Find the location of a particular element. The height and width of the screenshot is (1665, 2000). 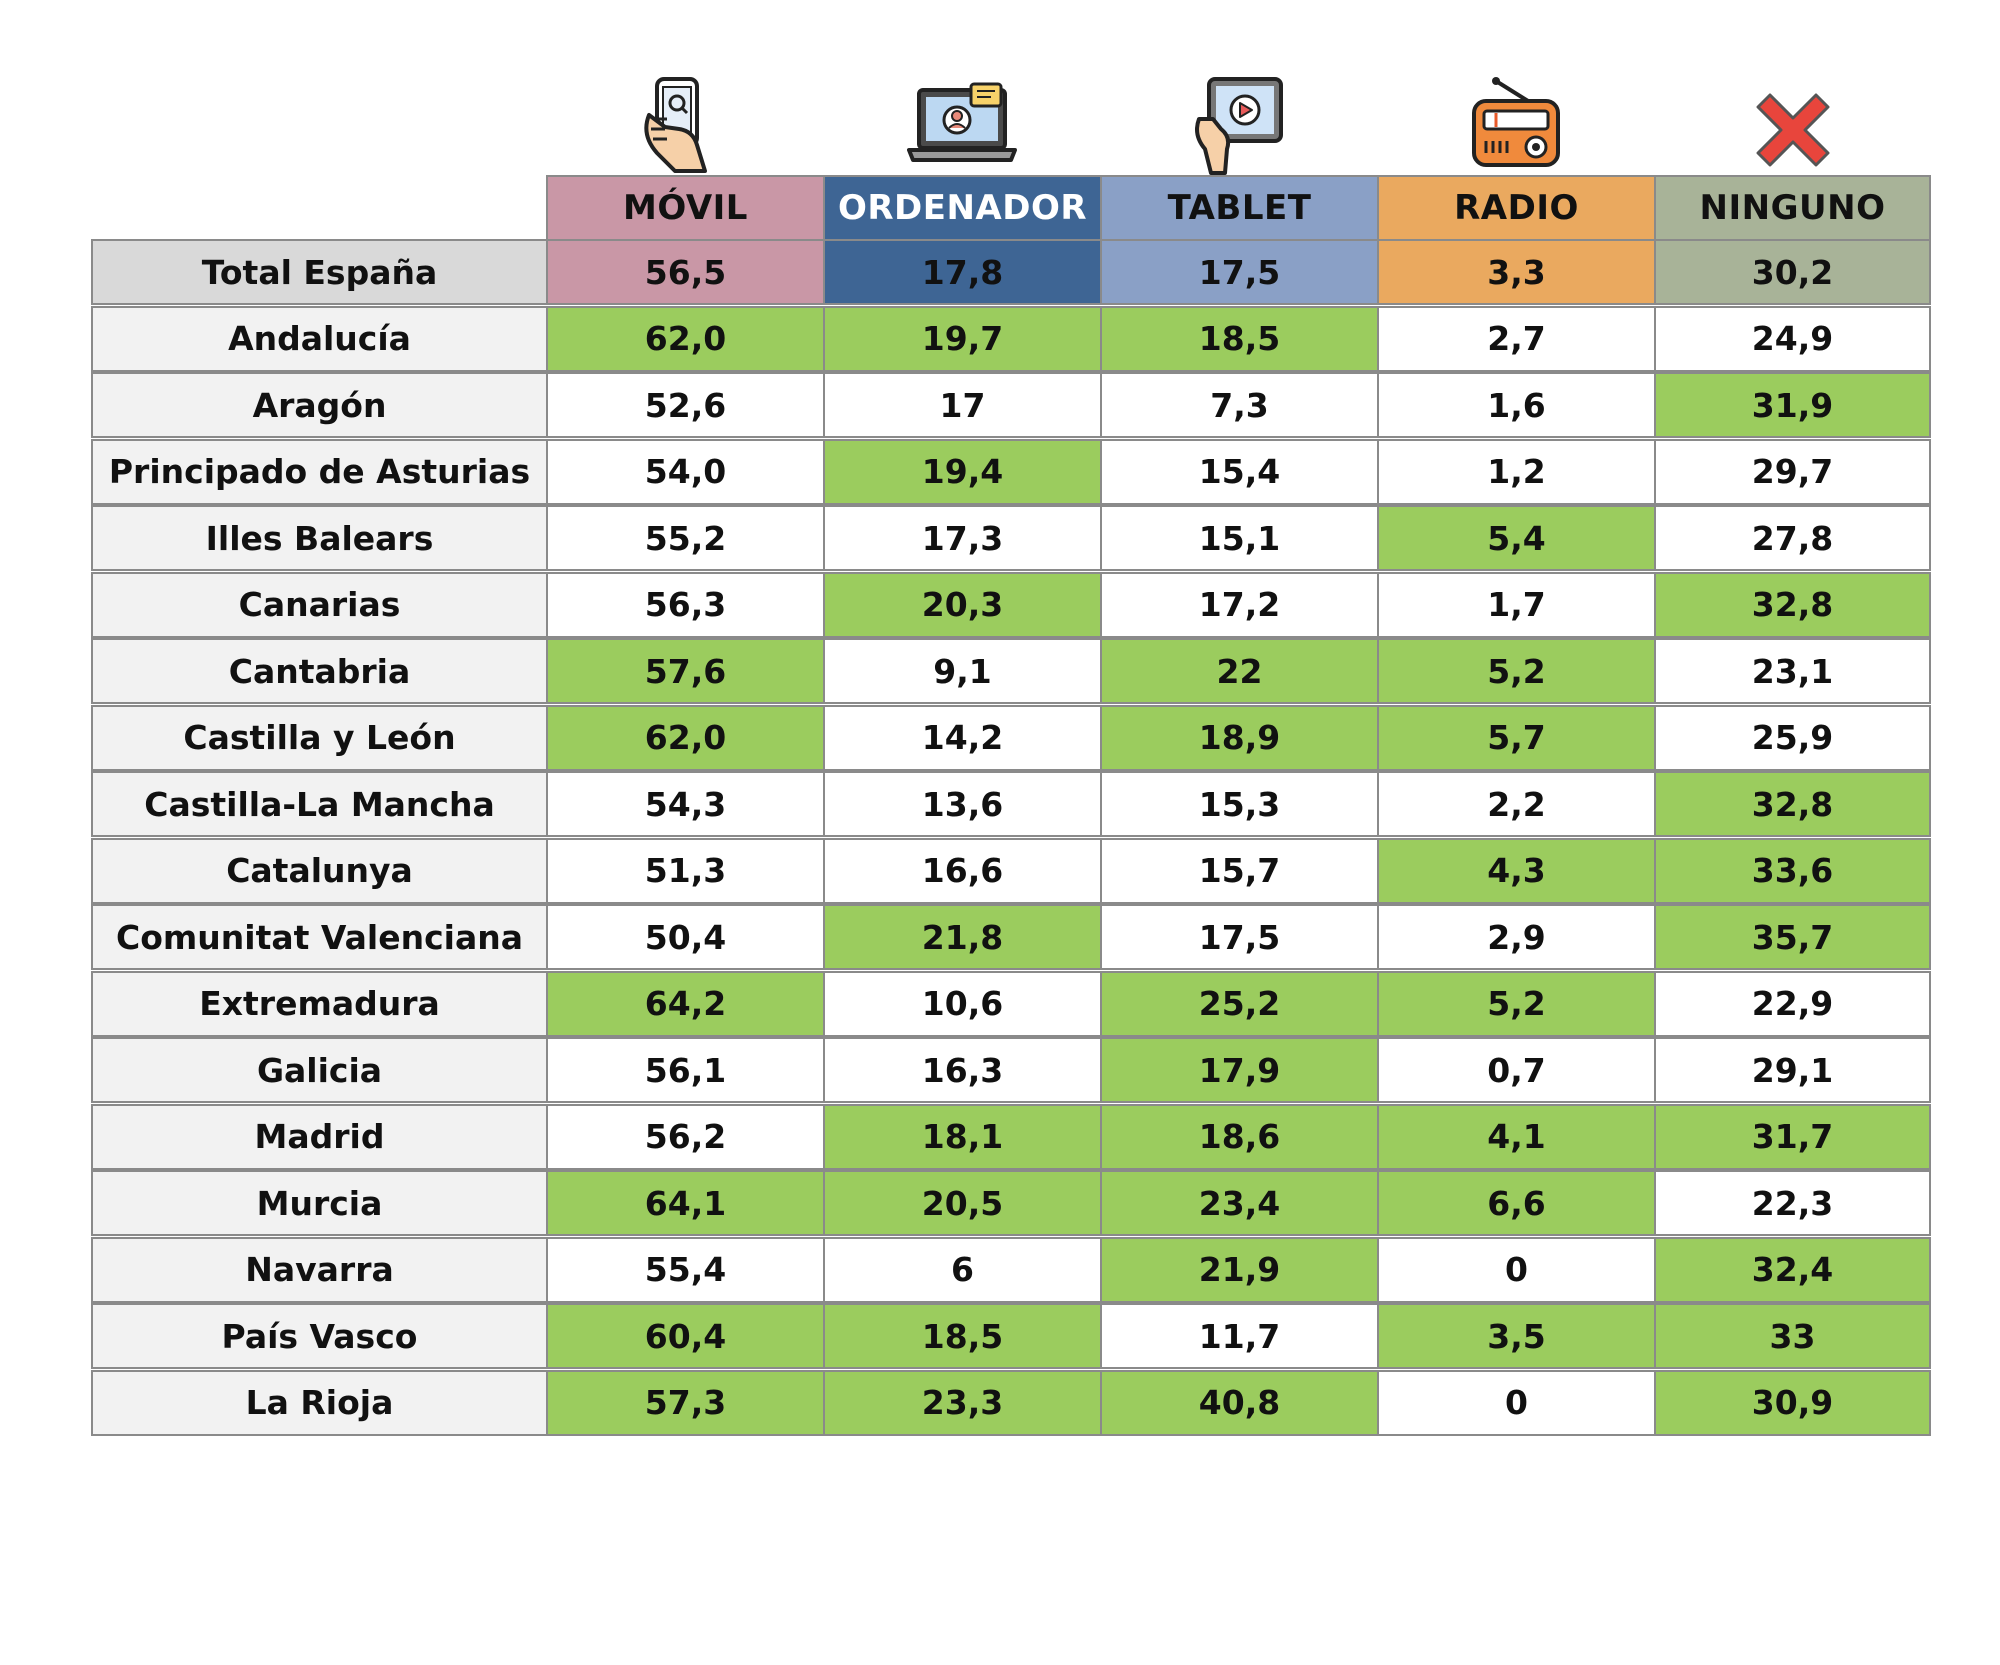

value-cell-ninguno: 24,9 is located at coordinates (1792, 338).